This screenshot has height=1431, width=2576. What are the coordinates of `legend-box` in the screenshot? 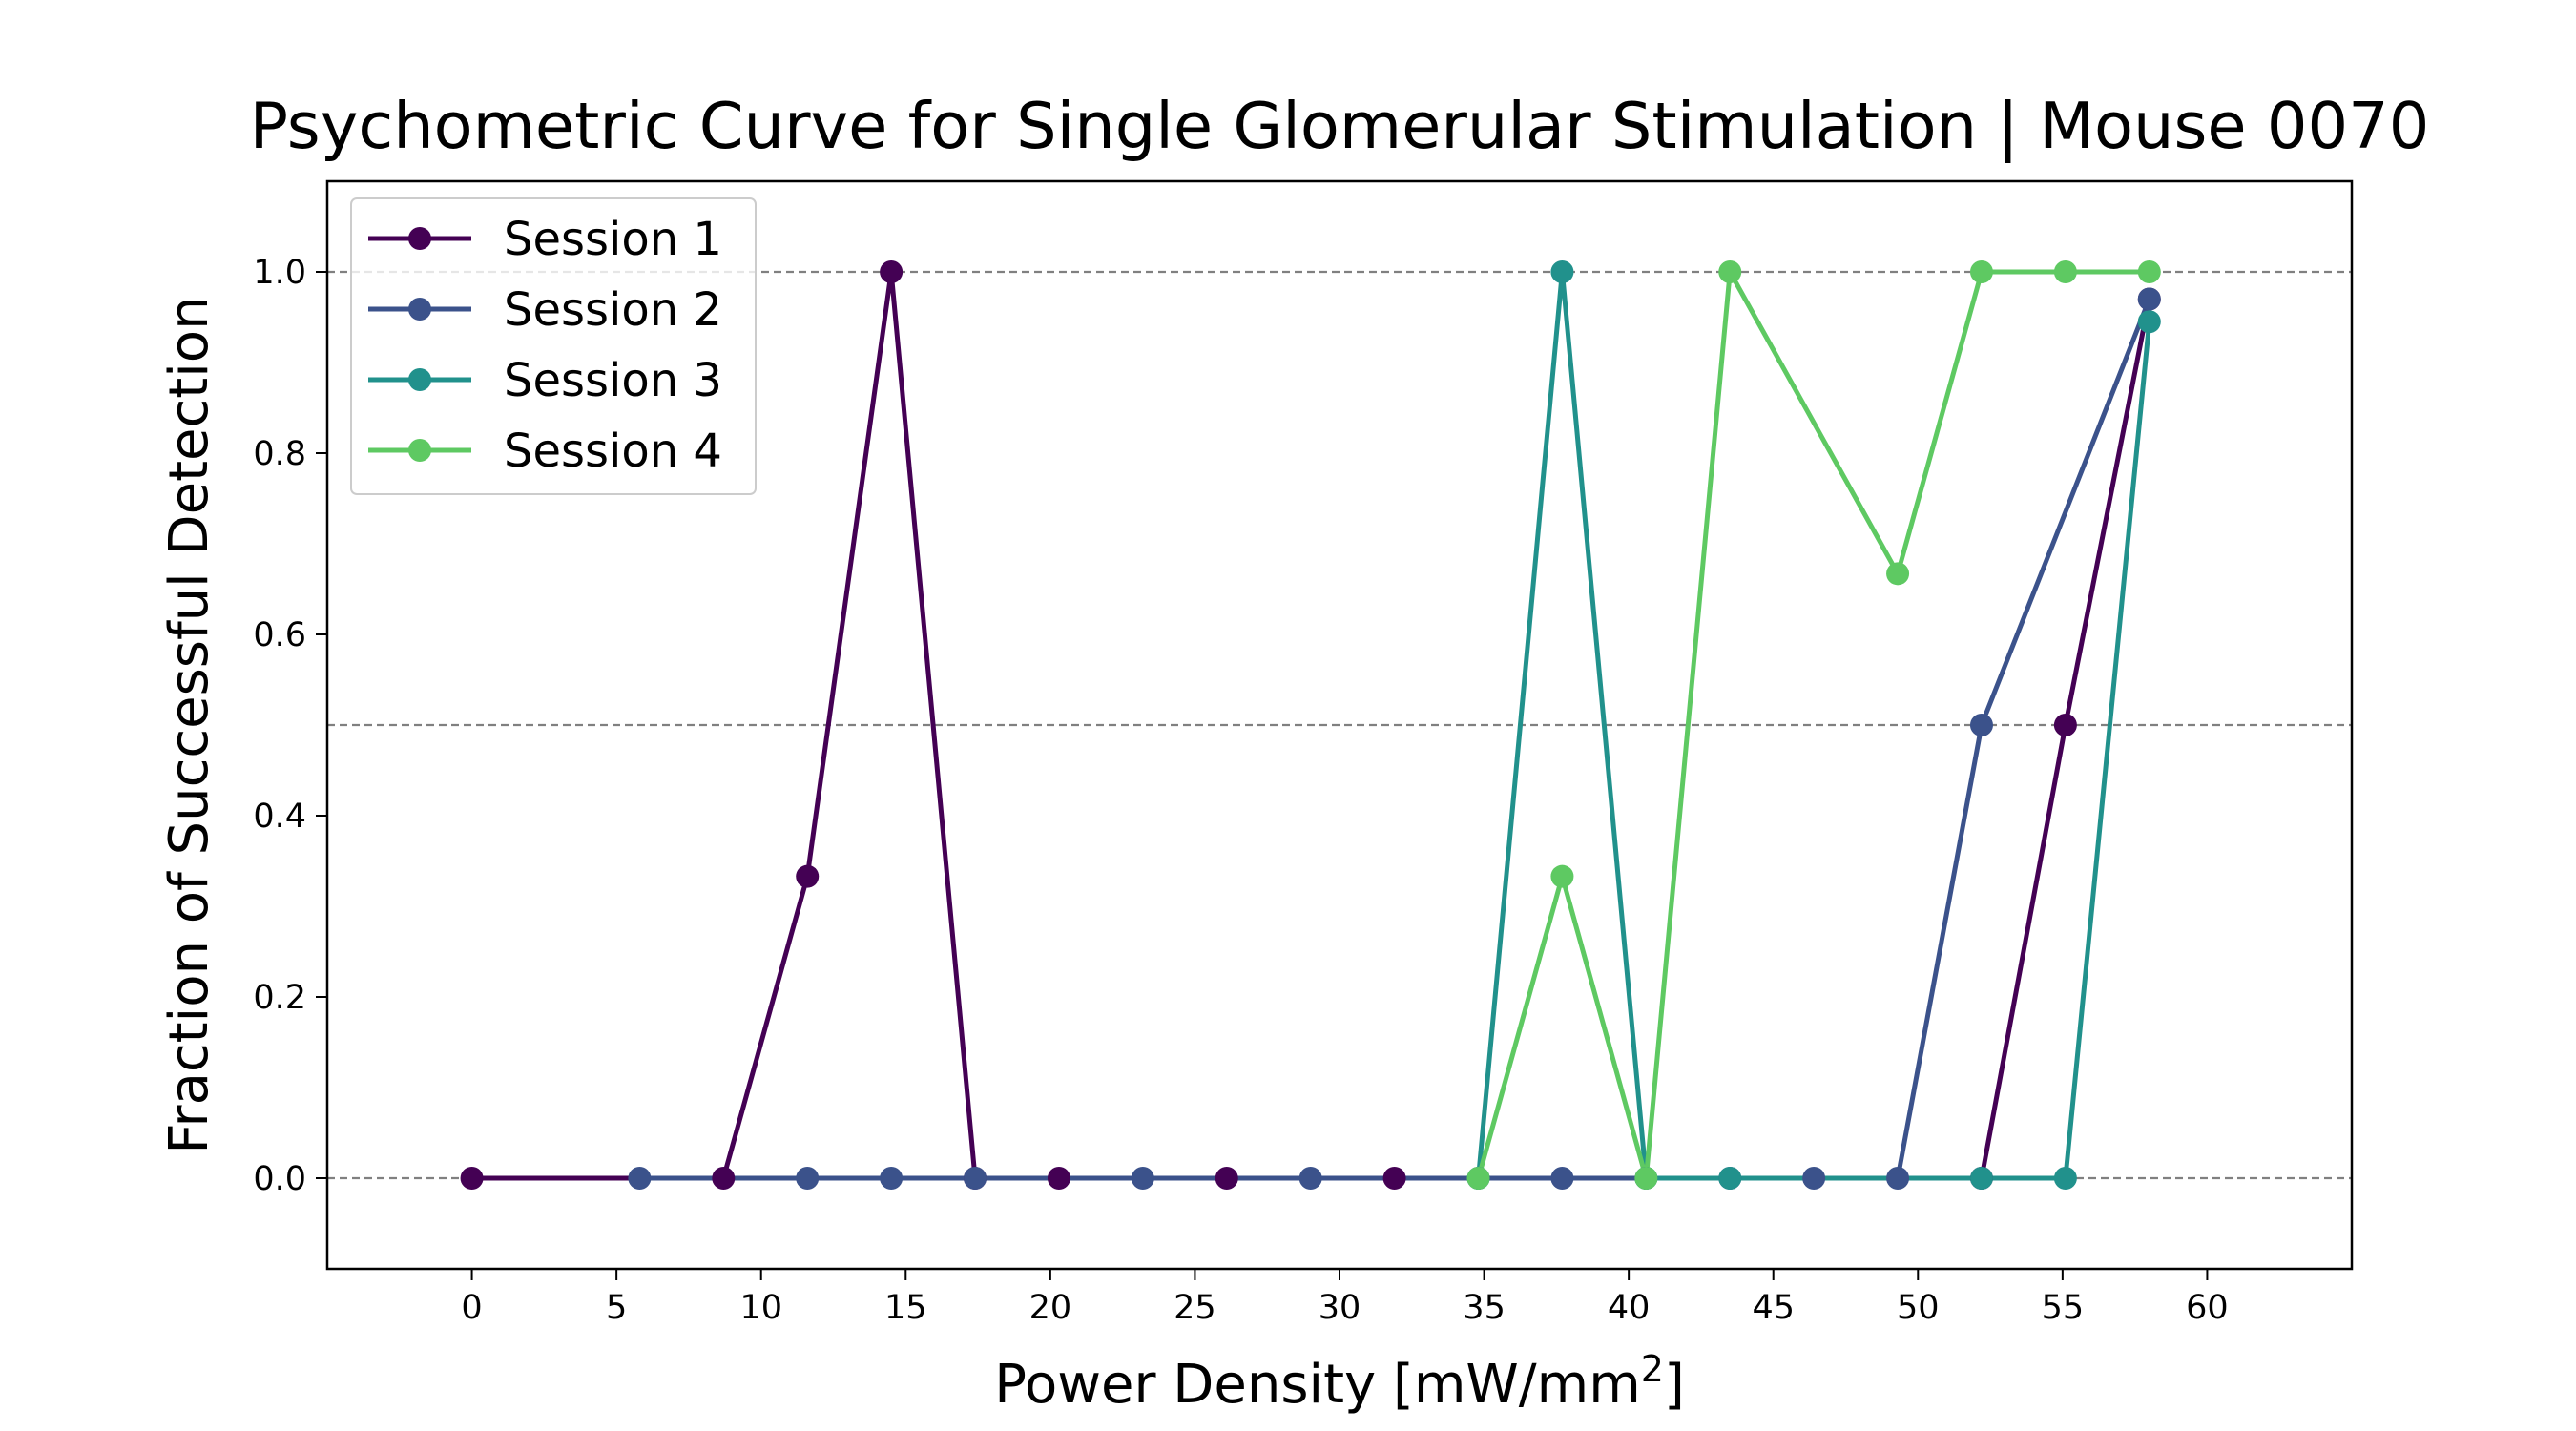 It's located at (553, 346).